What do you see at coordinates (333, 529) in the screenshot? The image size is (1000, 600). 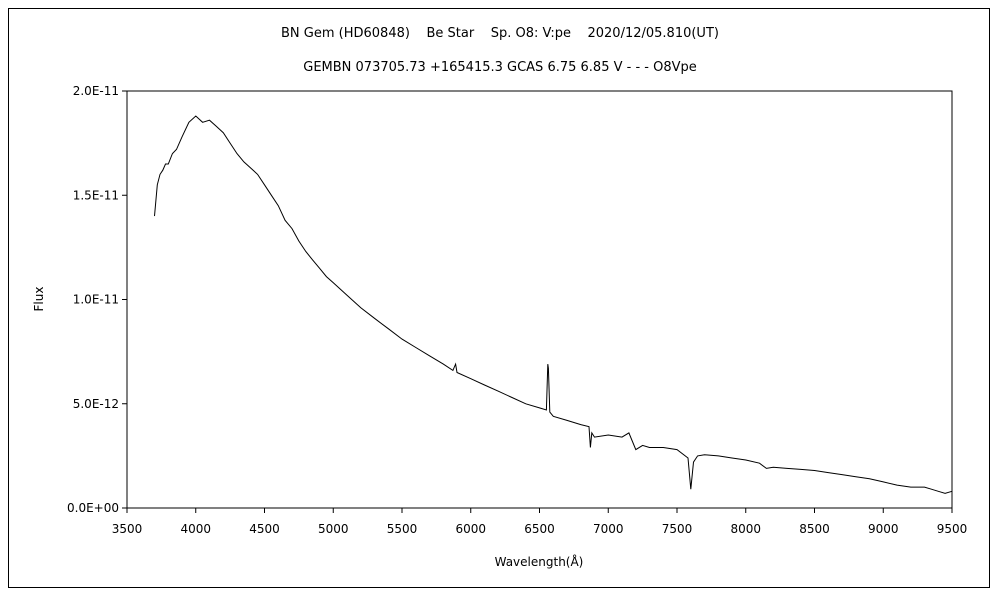 I see `x-tick-label: 5000` at bounding box center [333, 529].